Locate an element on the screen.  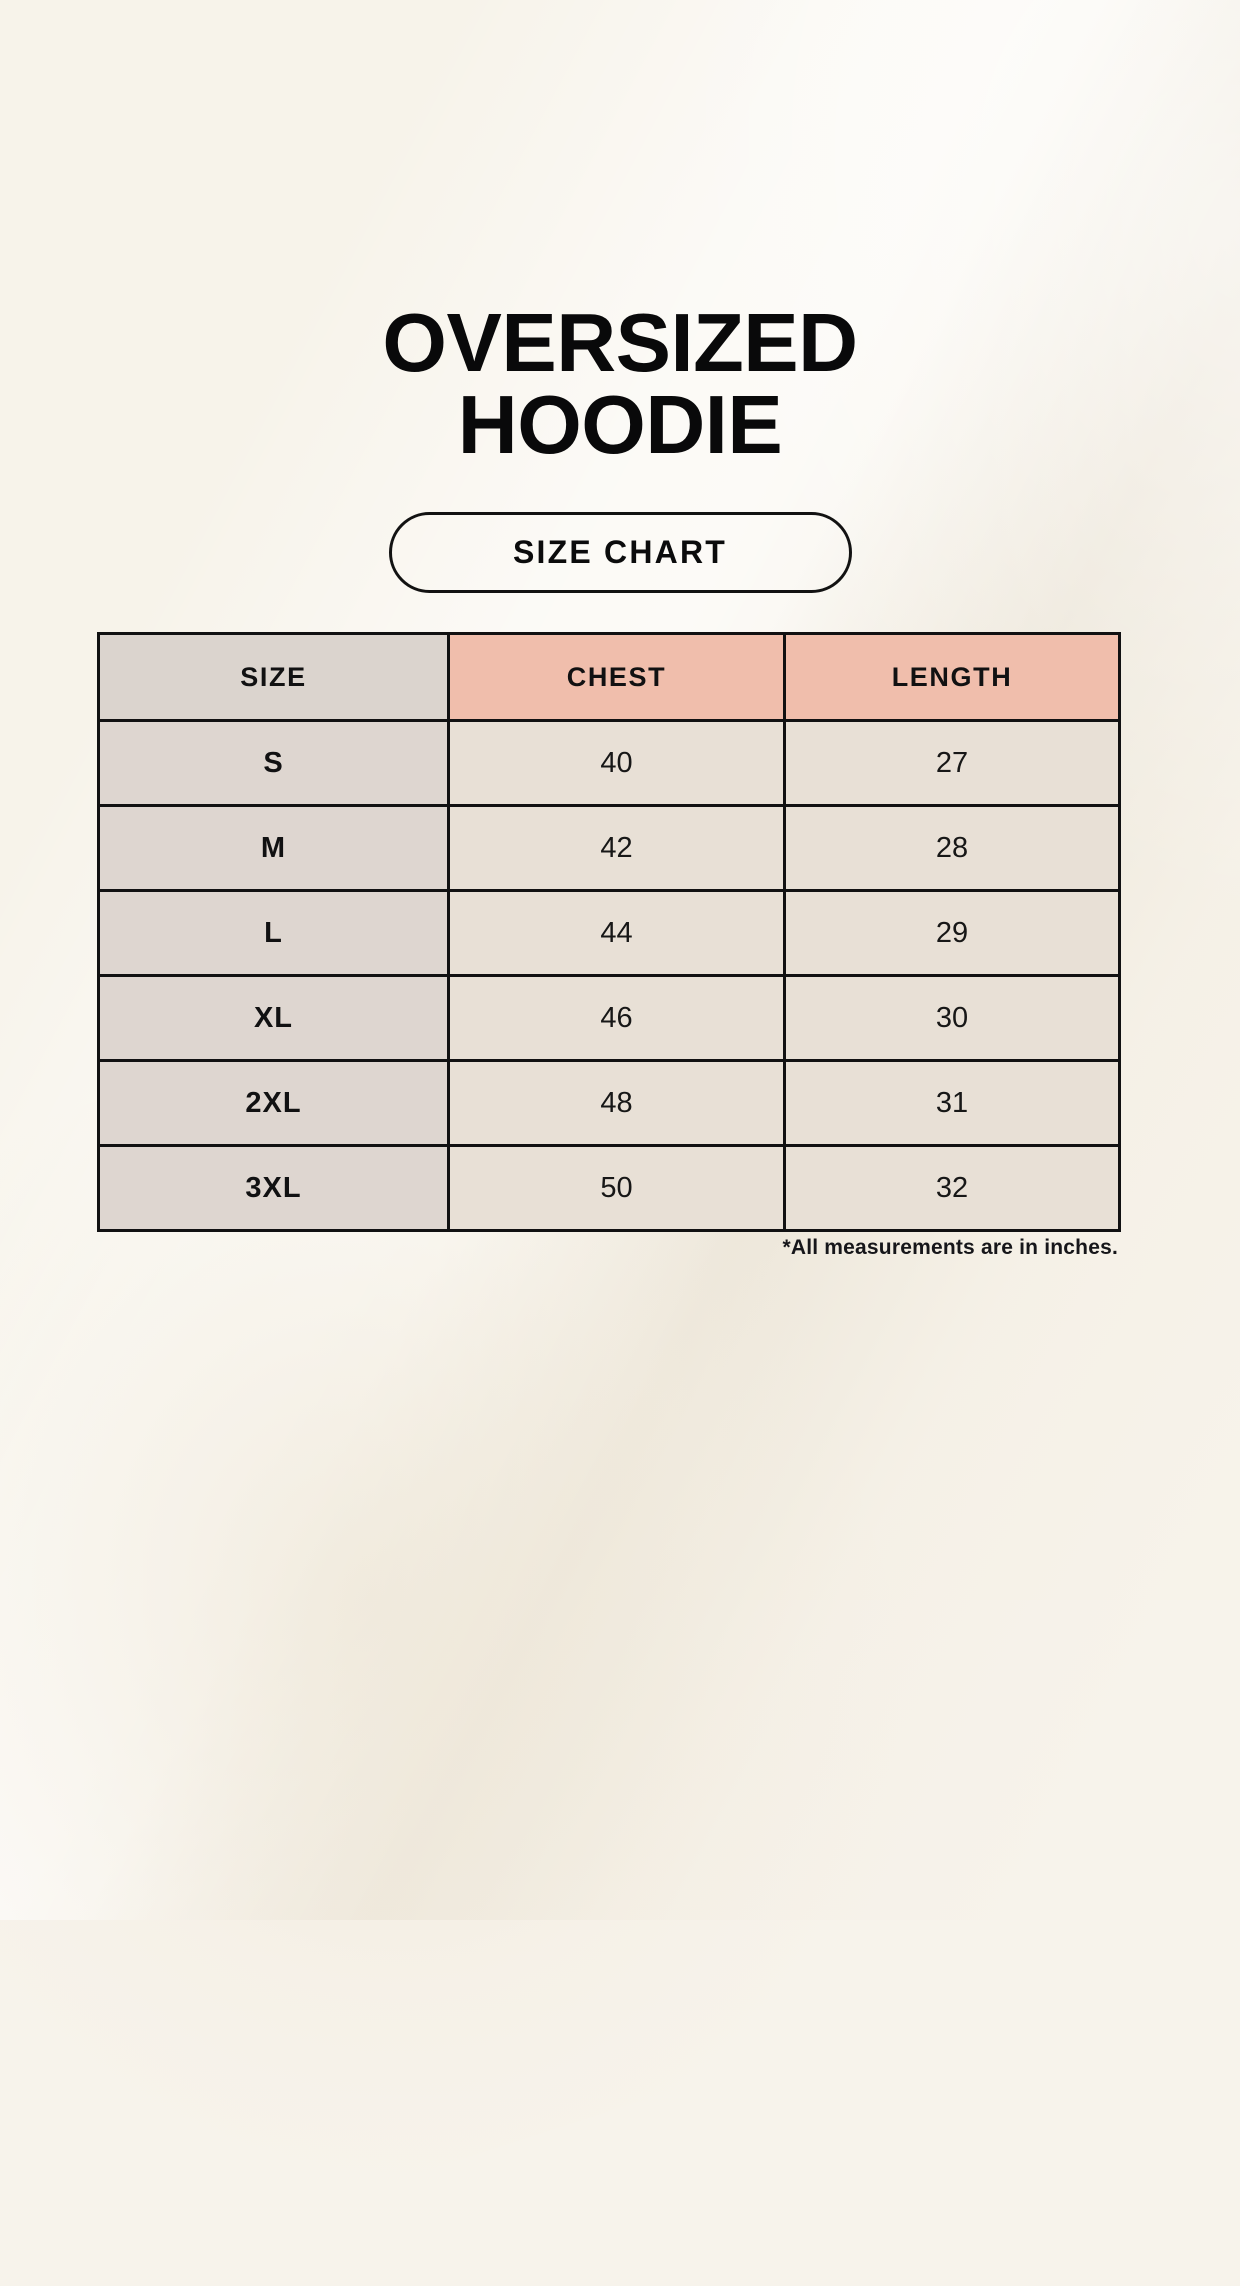
cell-length: 27 is located at coordinates (952, 763).